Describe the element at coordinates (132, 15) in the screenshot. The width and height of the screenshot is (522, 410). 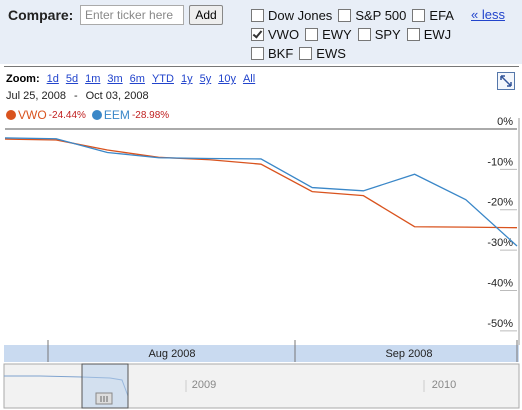
I see `ticker-input: Enter ticker here` at that location.